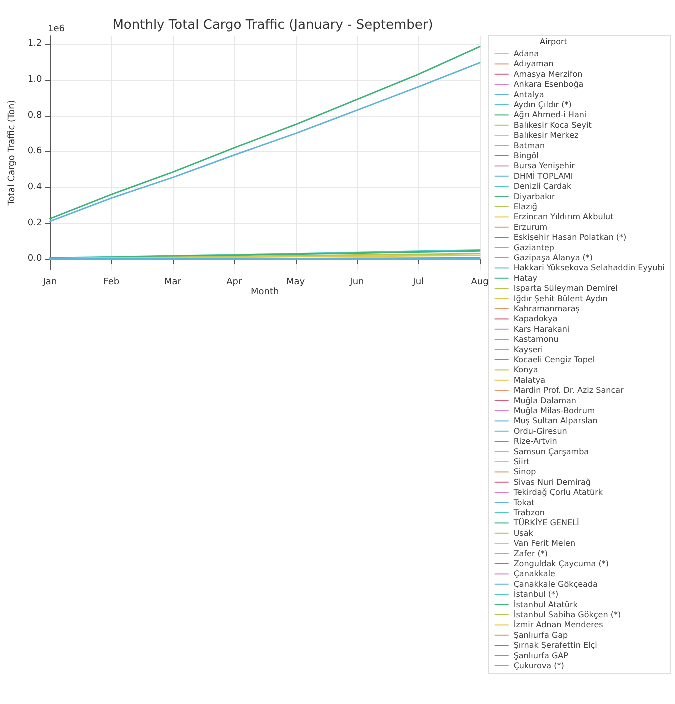  What do you see at coordinates (35, 187) in the screenshot?
I see `y-tick-label: 0.4` at bounding box center [35, 187].